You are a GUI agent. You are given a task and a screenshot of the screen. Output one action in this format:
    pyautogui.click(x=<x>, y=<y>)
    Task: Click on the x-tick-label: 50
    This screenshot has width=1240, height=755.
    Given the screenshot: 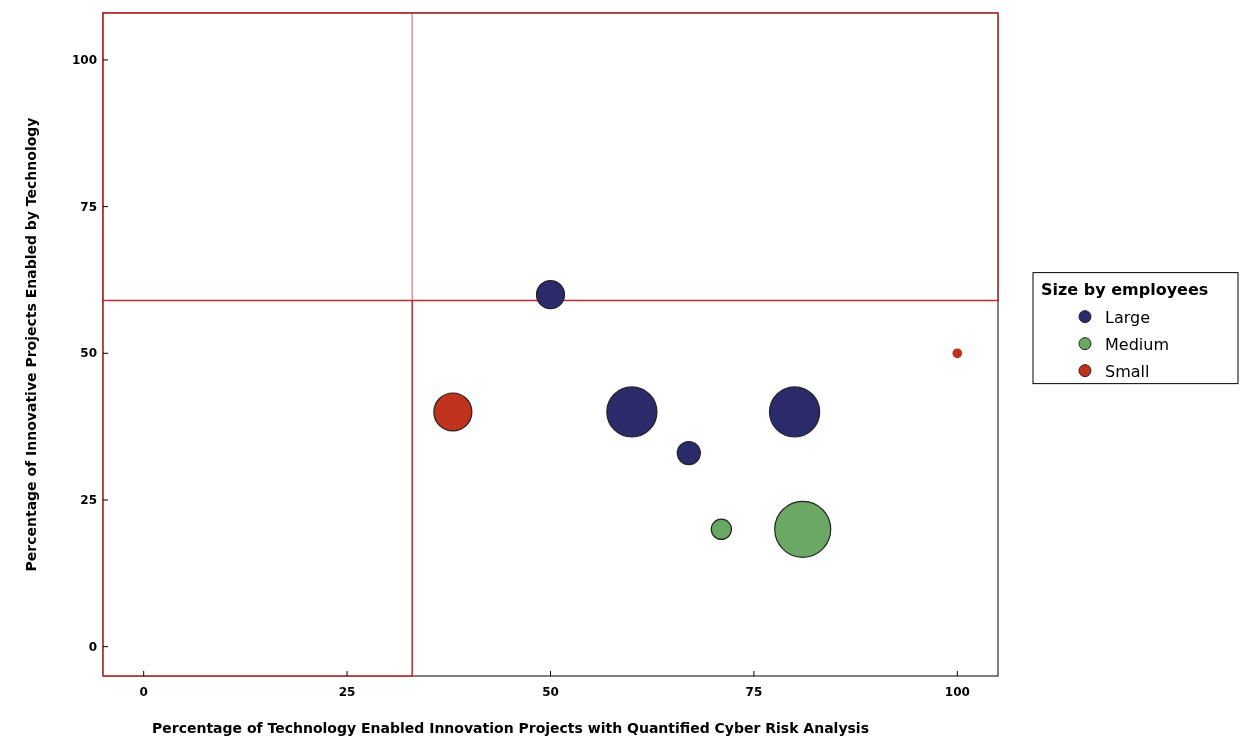 What is the action you would take?
    pyautogui.click(x=550, y=692)
    